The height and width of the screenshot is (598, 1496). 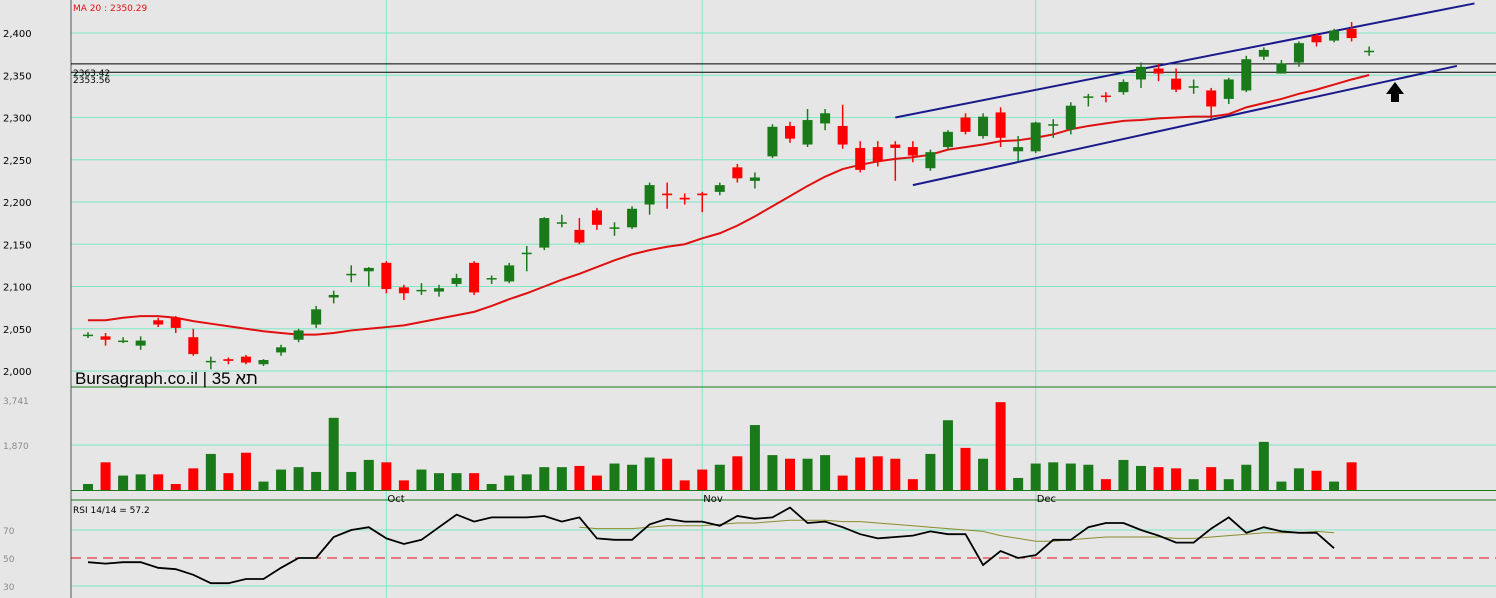 I want to click on trend-channel-lines, so click(x=1185, y=94).